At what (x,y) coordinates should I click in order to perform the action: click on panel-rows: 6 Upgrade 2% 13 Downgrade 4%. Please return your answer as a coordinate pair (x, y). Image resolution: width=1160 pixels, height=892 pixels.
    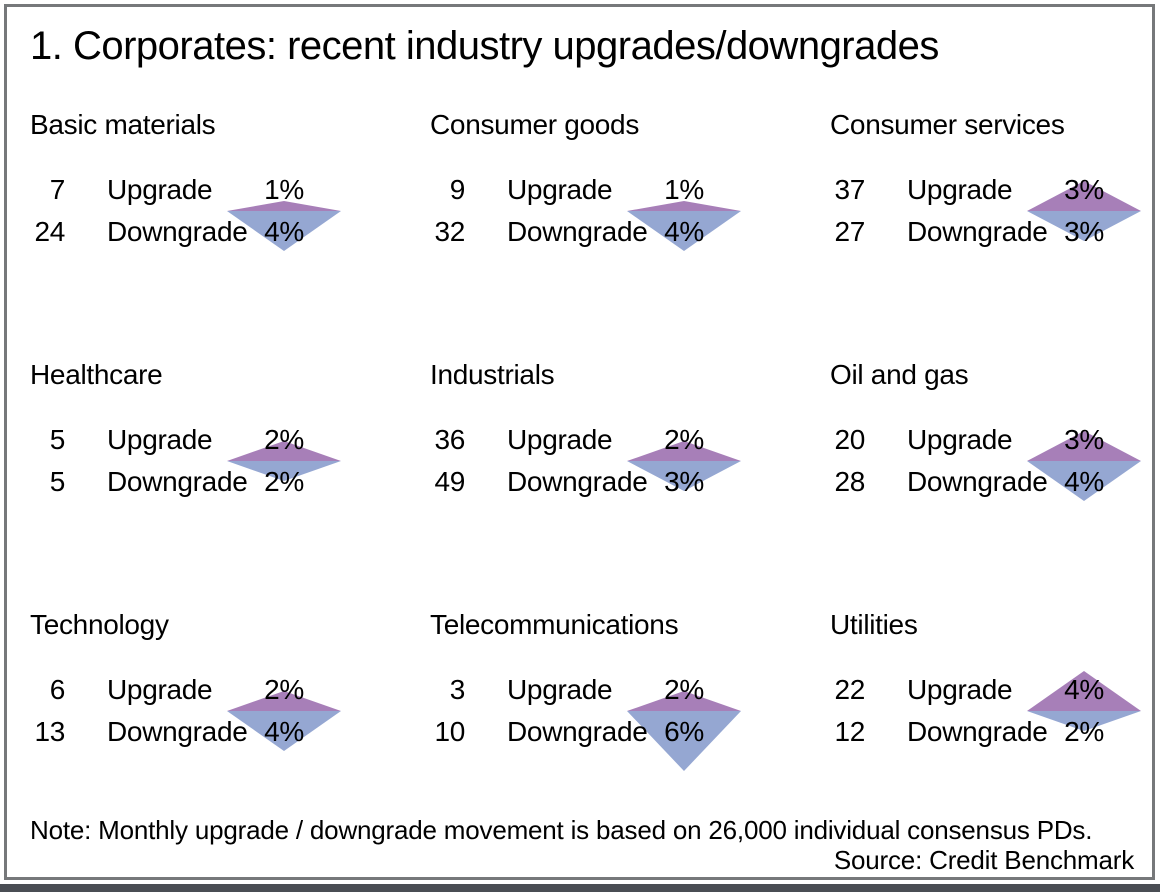
    Looking at the image, I should click on (230, 711).